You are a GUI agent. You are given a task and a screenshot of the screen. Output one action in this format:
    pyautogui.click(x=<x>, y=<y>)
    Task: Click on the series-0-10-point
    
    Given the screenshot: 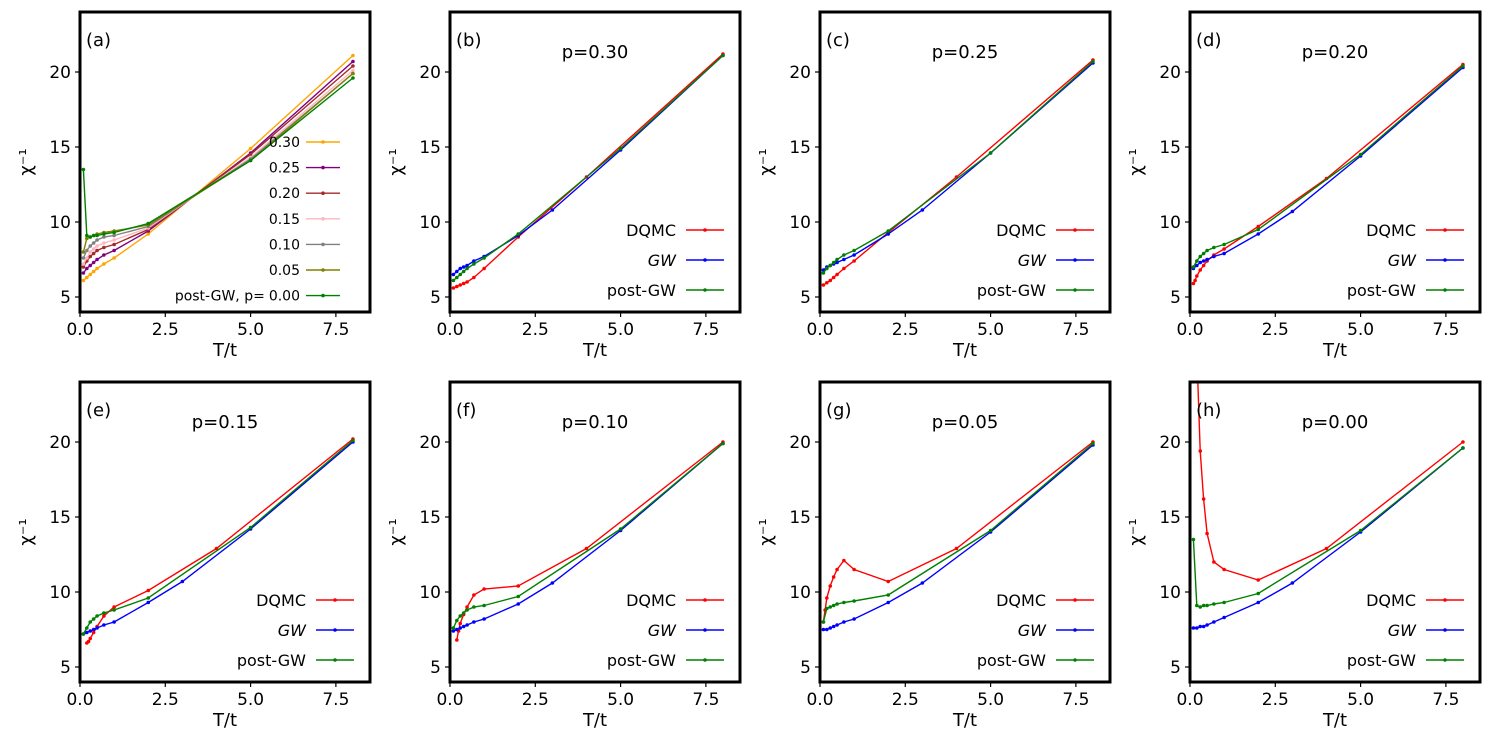 What is the action you would take?
    pyautogui.click(x=90, y=246)
    